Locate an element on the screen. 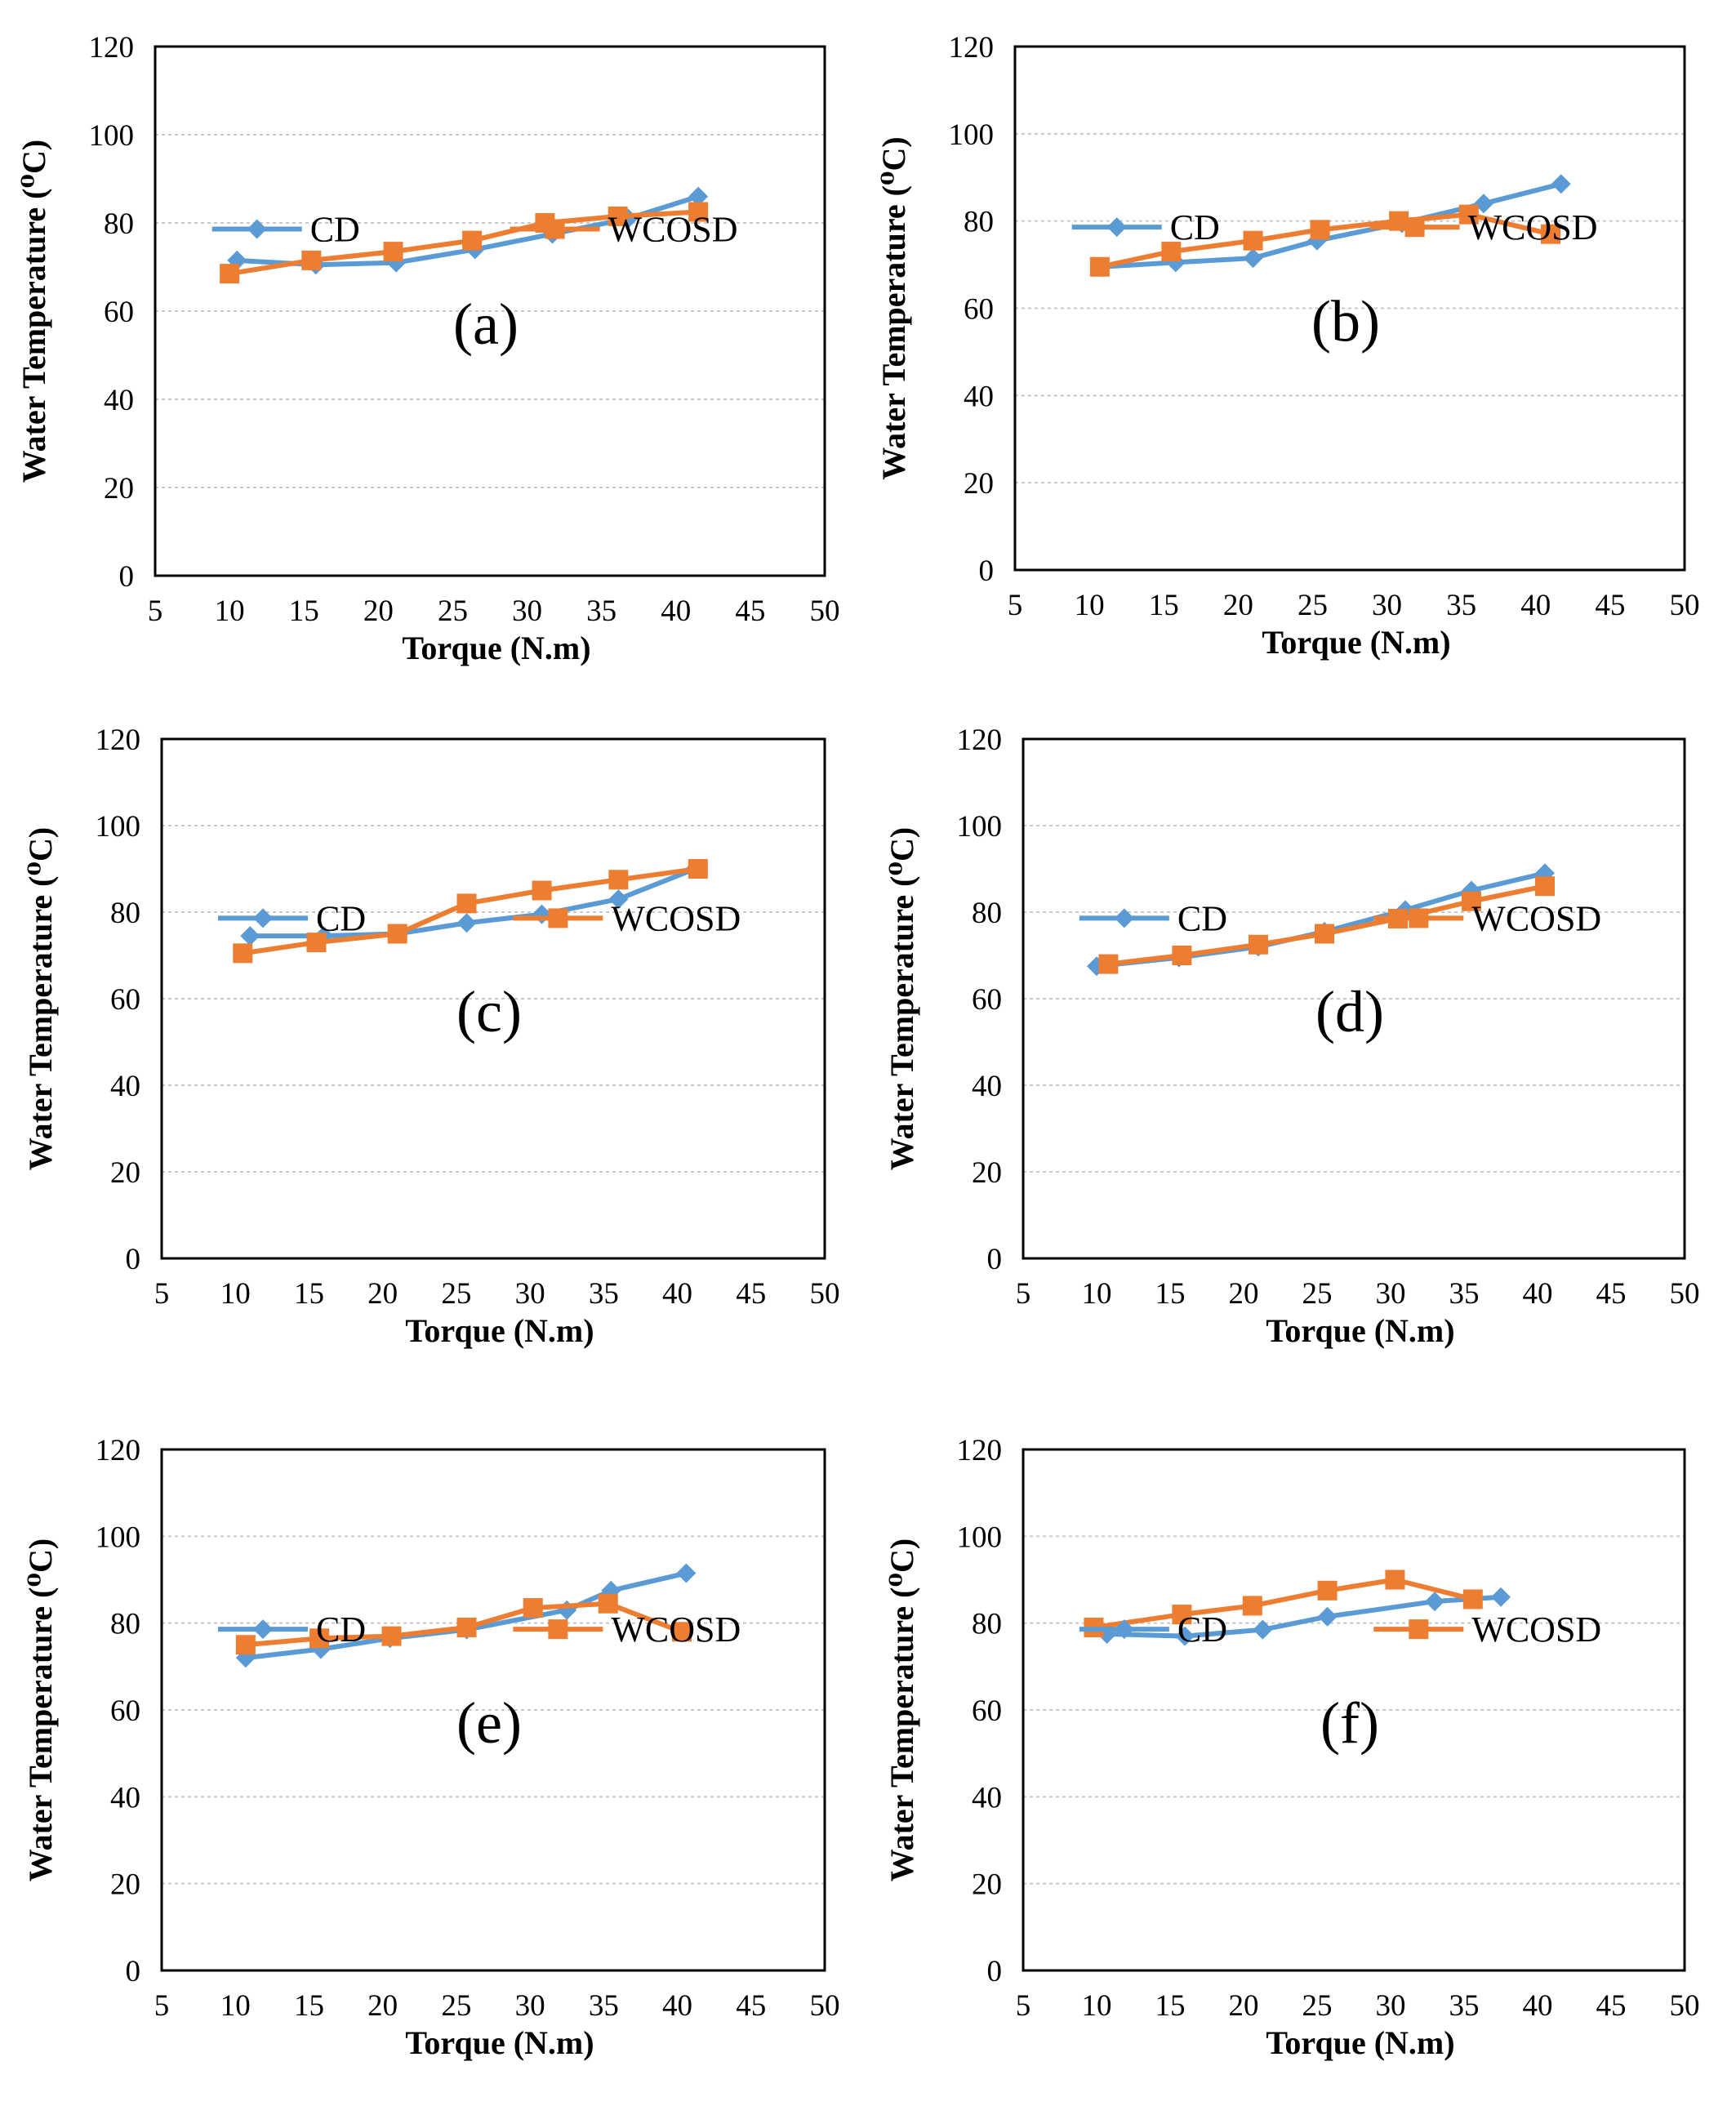 Image resolution: width=1736 pixels, height=2106 pixels. y-tick-label: 60 is located at coordinates (987, 1000).